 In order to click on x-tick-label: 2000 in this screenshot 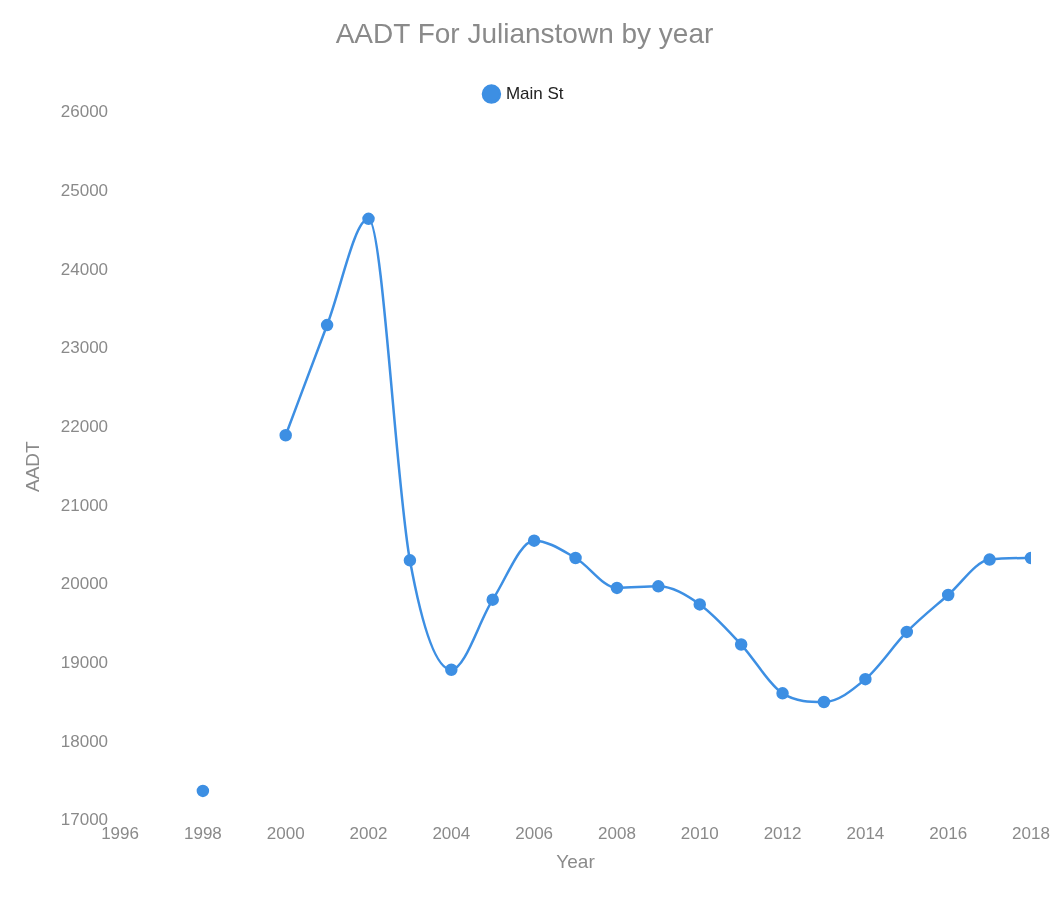, I will do `click(285, 833)`.